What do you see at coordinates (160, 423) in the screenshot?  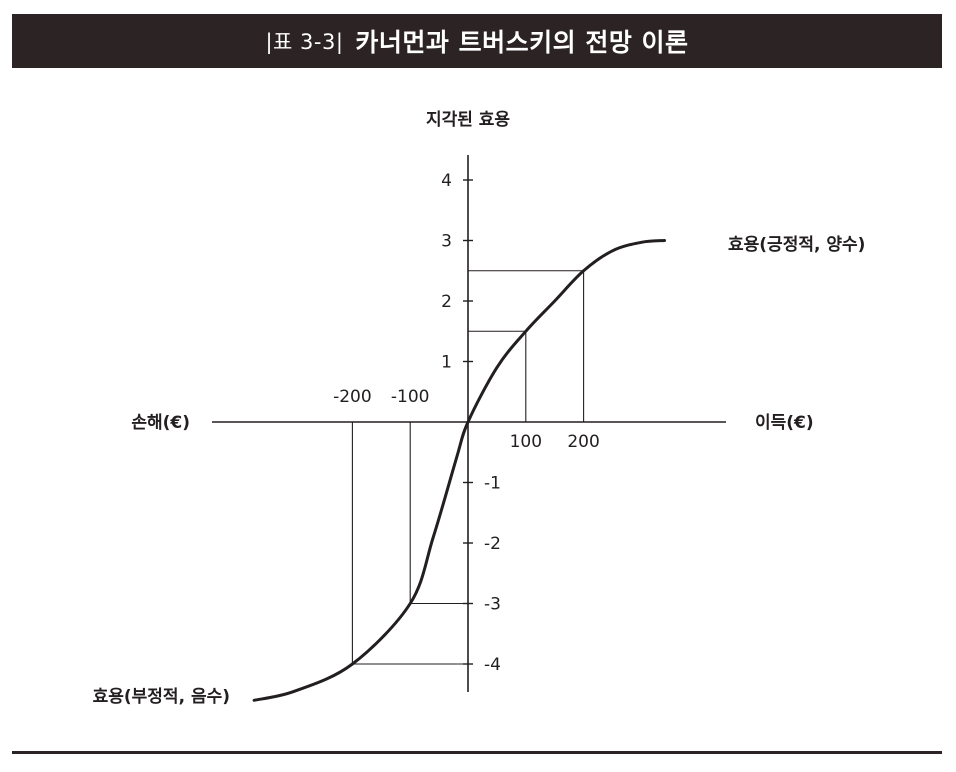 I see `x-axis-negative-label: 손해(€)` at bounding box center [160, 423].